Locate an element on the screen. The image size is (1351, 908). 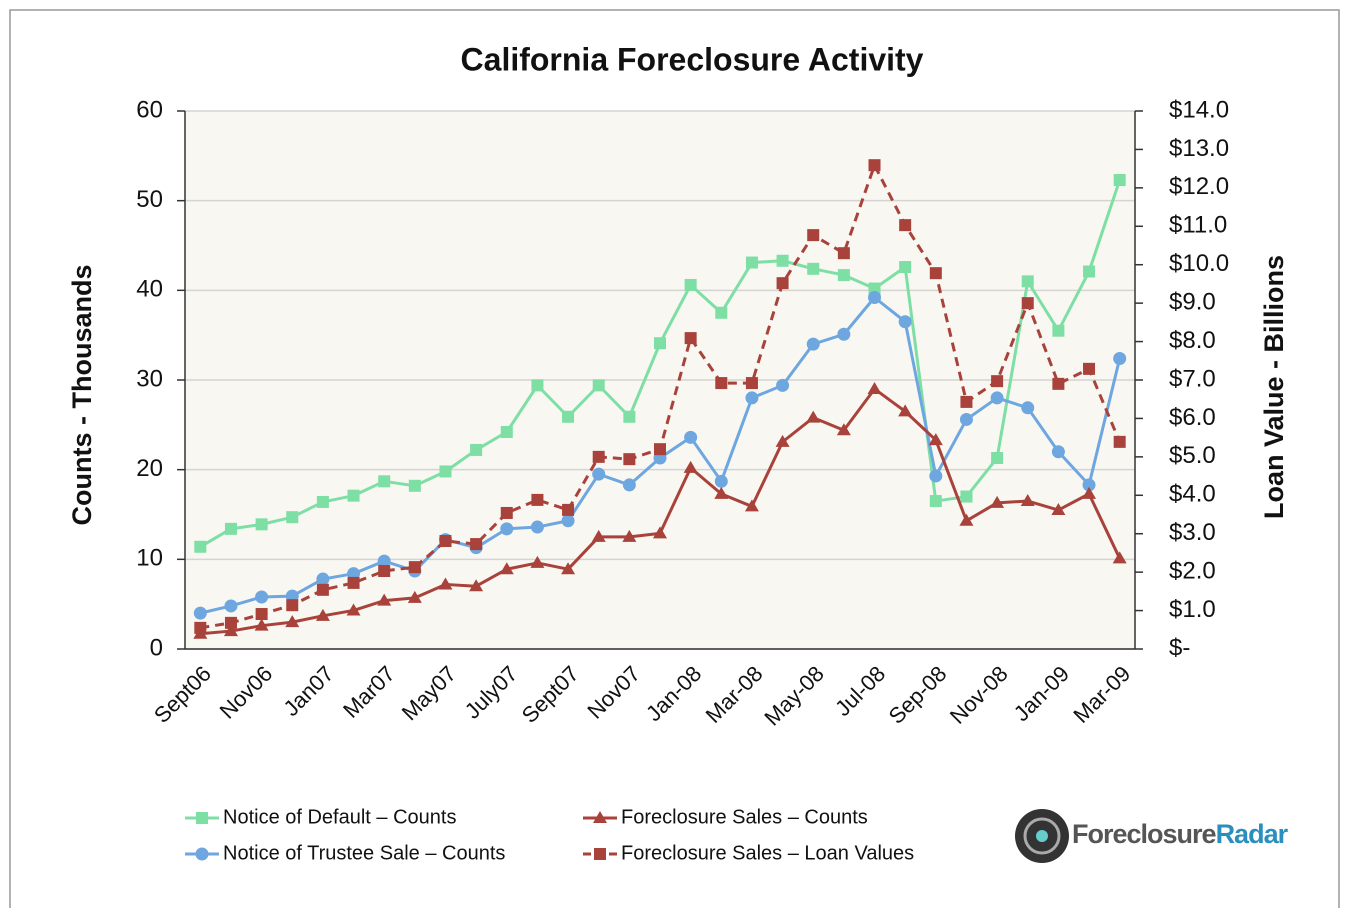
chart-title: California Foreclosure Activity is located at coordinates (692, 59).